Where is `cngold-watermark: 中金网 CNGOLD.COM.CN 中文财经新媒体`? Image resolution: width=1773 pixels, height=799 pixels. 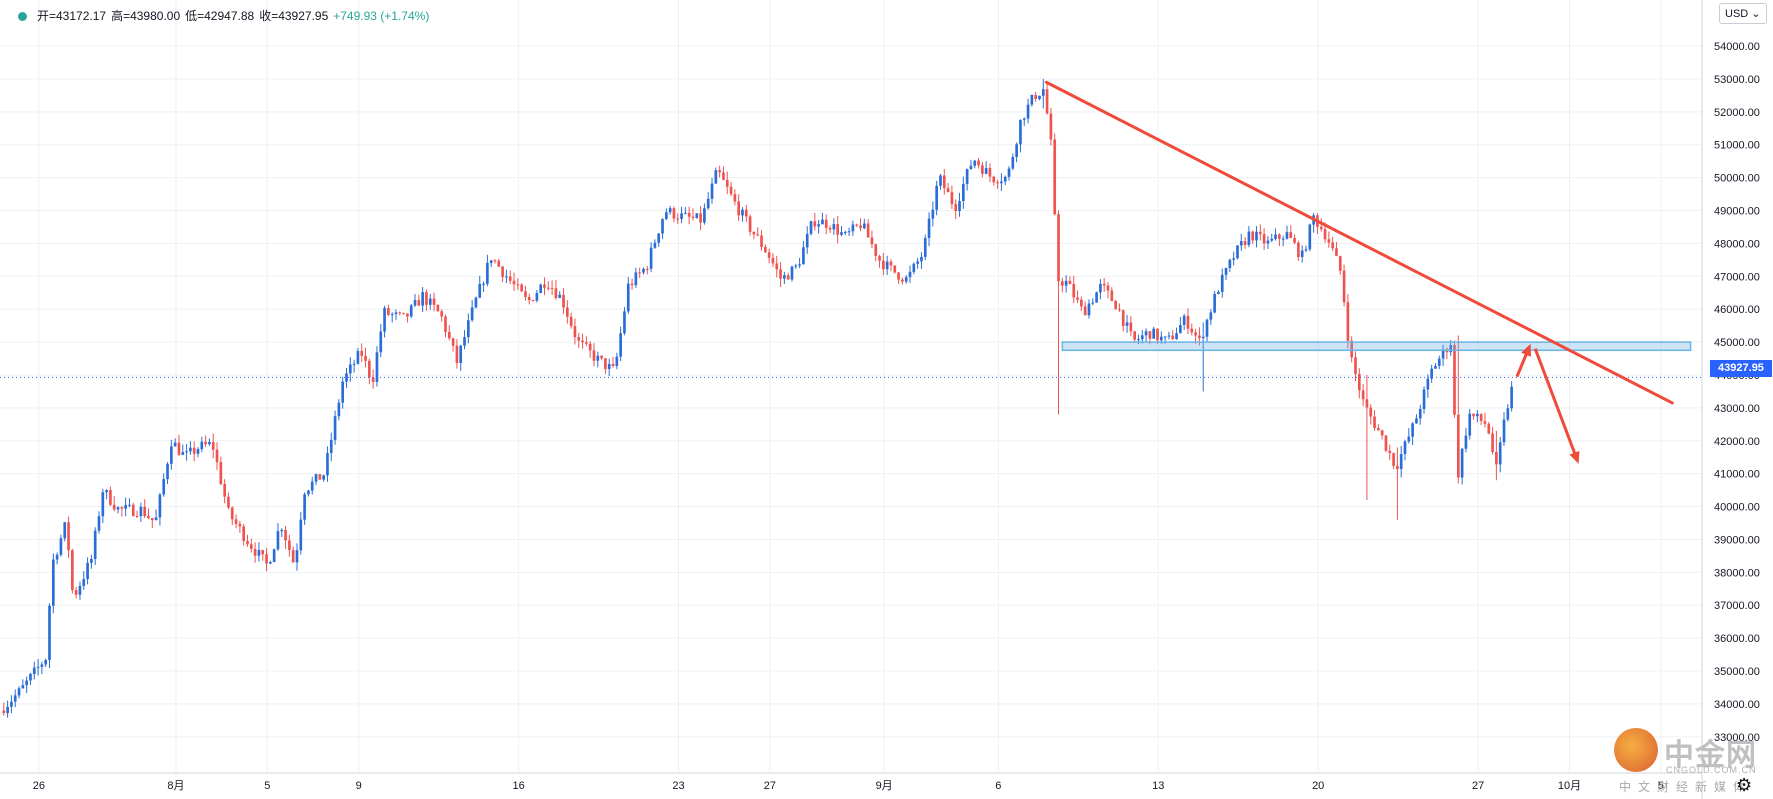
cngold-watermark: 中金网 CNGOLD.COM.CN 中文财经新媒体 is located at coordinates (1693, 763).